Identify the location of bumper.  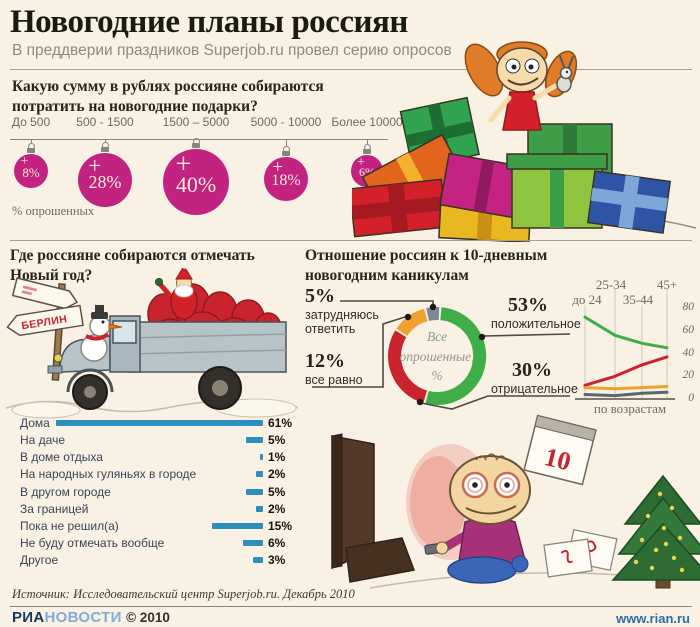
(55, 369).